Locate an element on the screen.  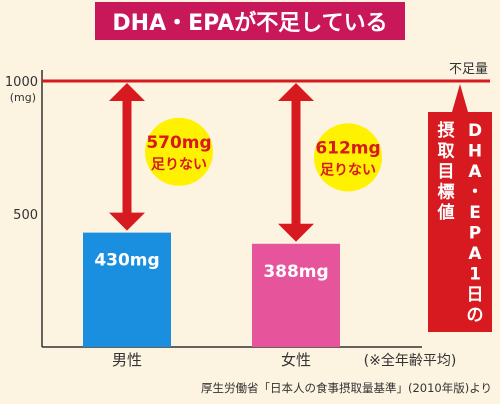
shortfall-value: 570mg is located at coordinates (178, 143).